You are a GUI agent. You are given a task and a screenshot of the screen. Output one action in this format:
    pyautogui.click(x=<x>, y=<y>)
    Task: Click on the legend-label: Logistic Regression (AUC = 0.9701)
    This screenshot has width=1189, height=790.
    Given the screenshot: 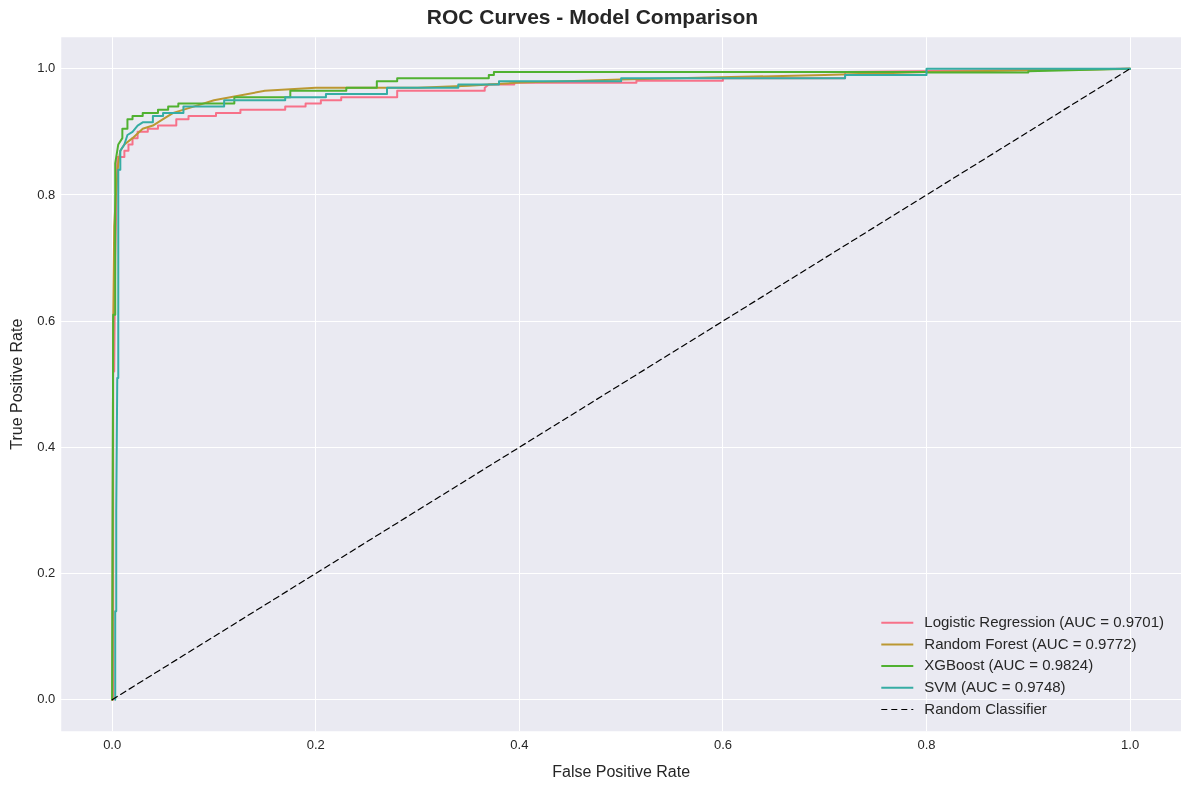 What is the action you would take?
    pyautogui.click(x=1044, y=621)
    